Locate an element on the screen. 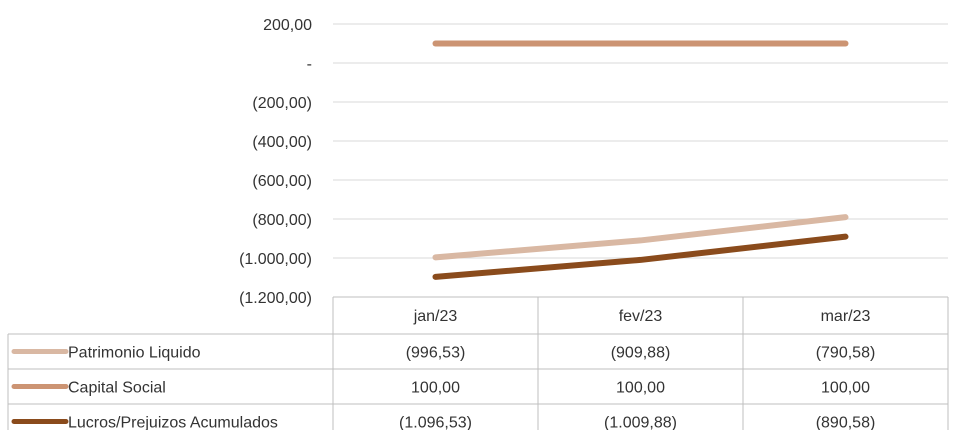  table-cell-value: (1.096,53) is located at coordinates (435, 422).